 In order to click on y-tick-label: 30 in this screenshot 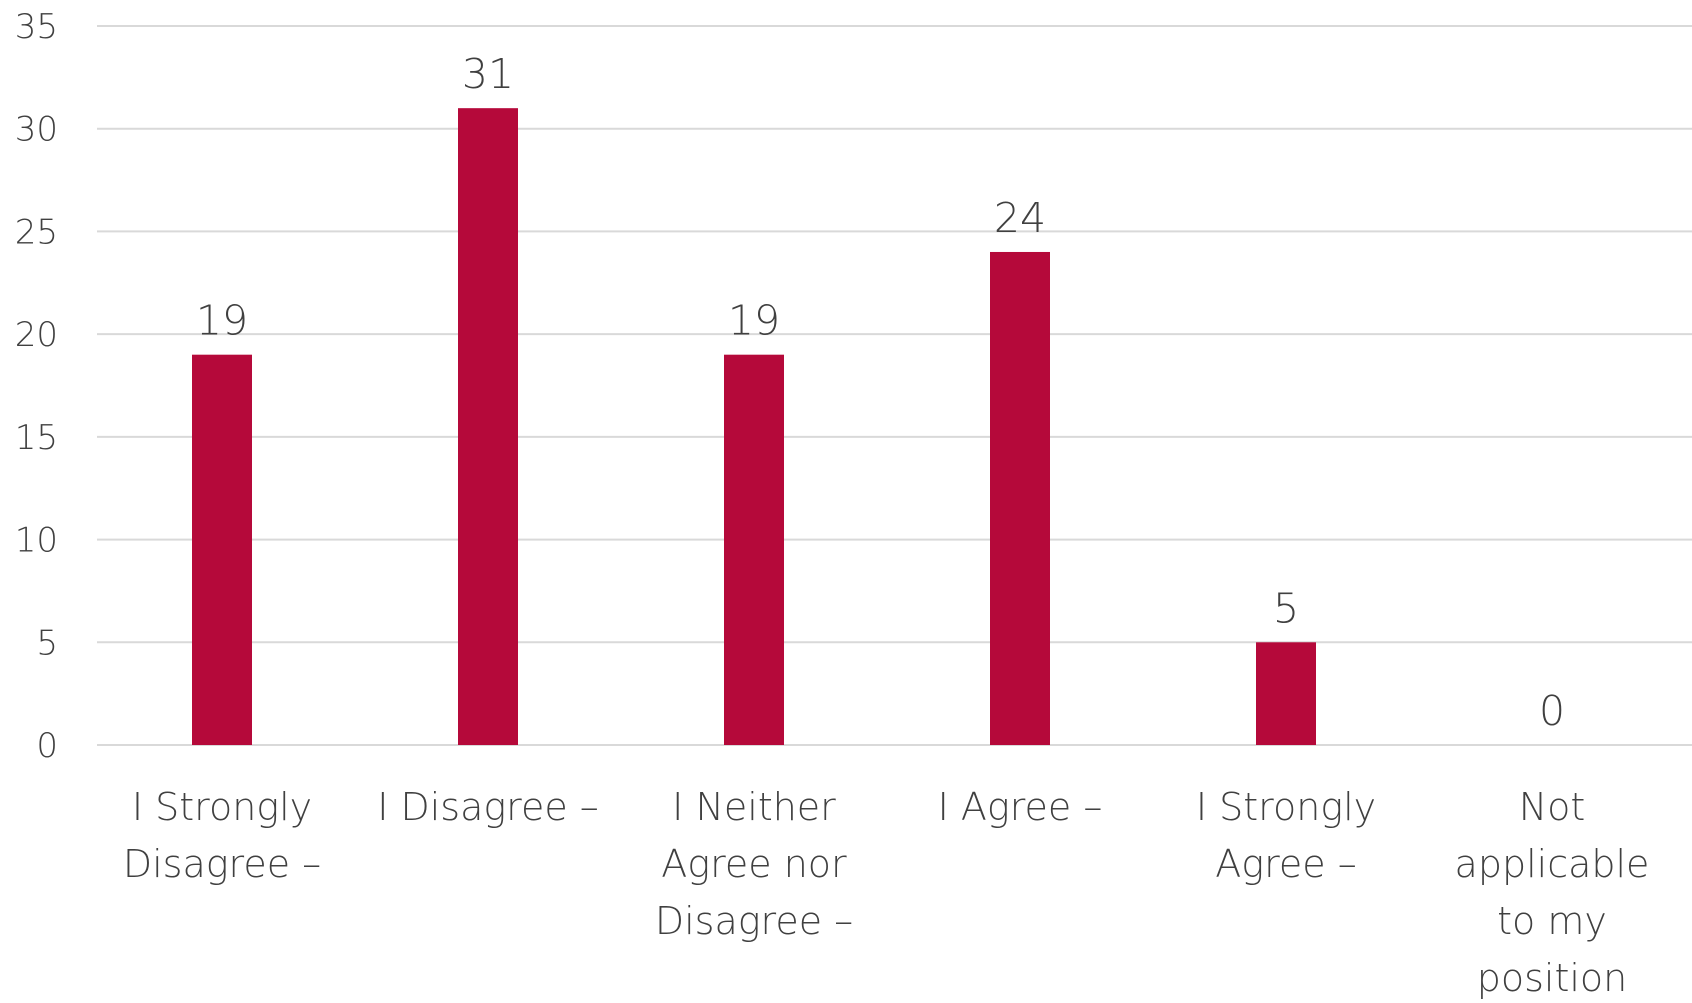, I will do `click(36, 130)`.